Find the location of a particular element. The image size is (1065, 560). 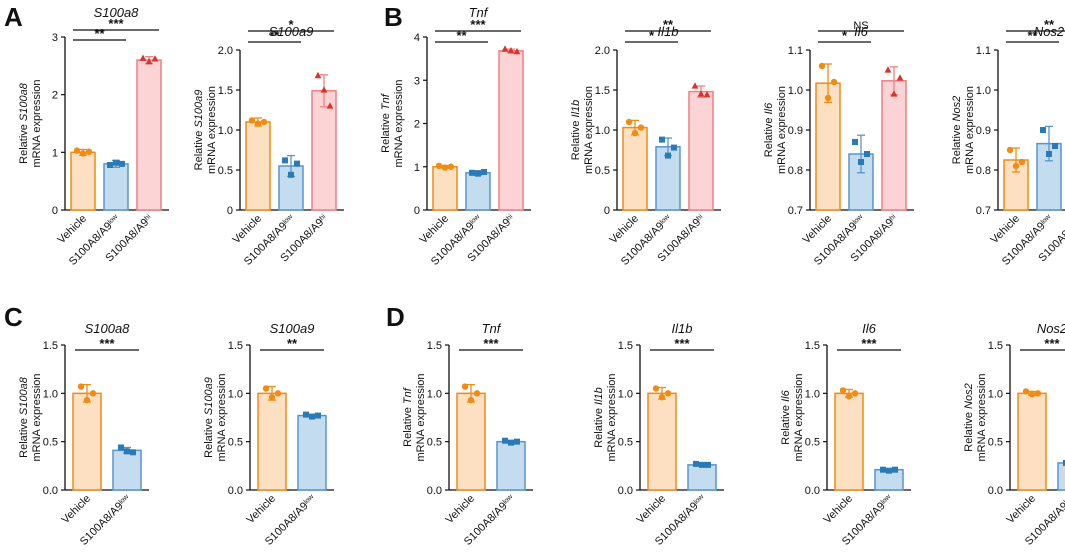

significance-label: NS is located at coordinates (860, 26).